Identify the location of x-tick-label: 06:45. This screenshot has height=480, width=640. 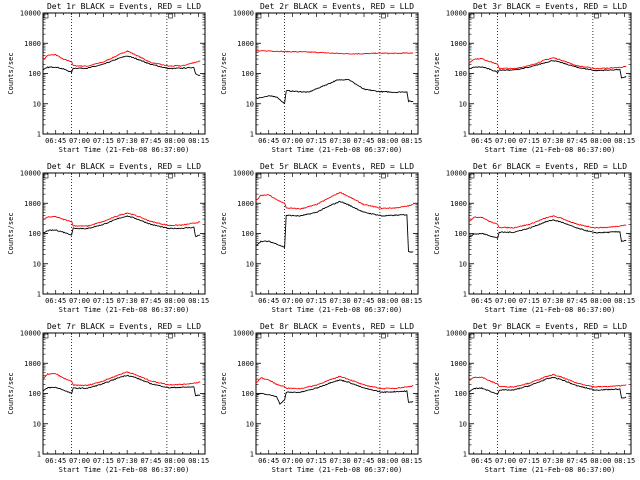
(55, 141).